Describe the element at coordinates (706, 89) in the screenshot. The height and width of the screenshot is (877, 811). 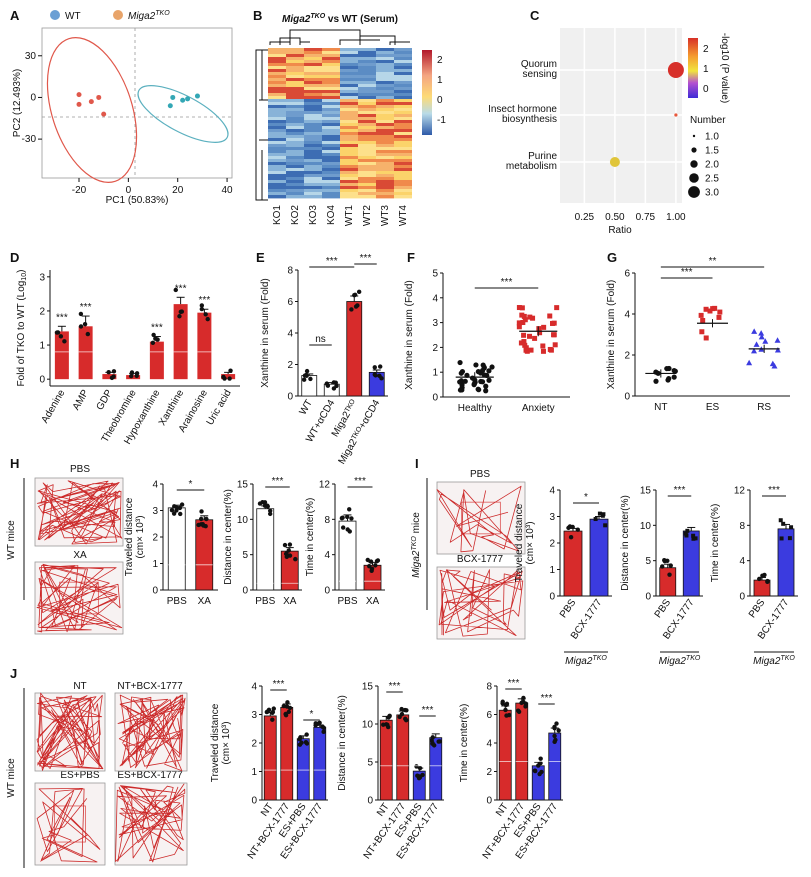
I see `bubble-colorbar-tick: 0` at that location.